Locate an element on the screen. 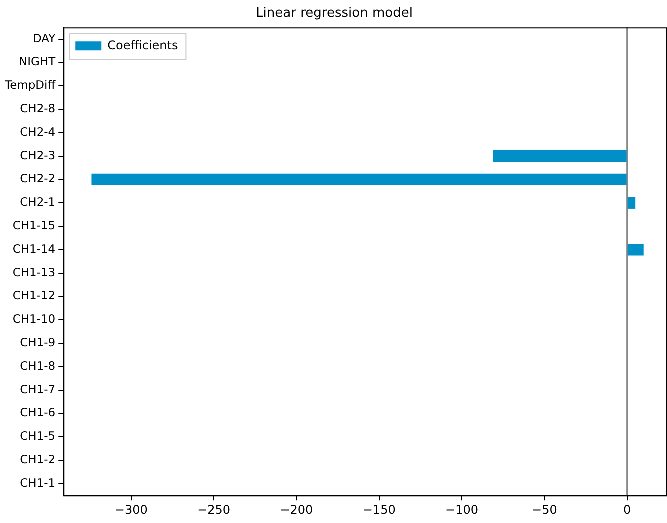 This screenshot has height=523, width=667. y-tick-label: CH1-9 is located at coordinates (38, 342).